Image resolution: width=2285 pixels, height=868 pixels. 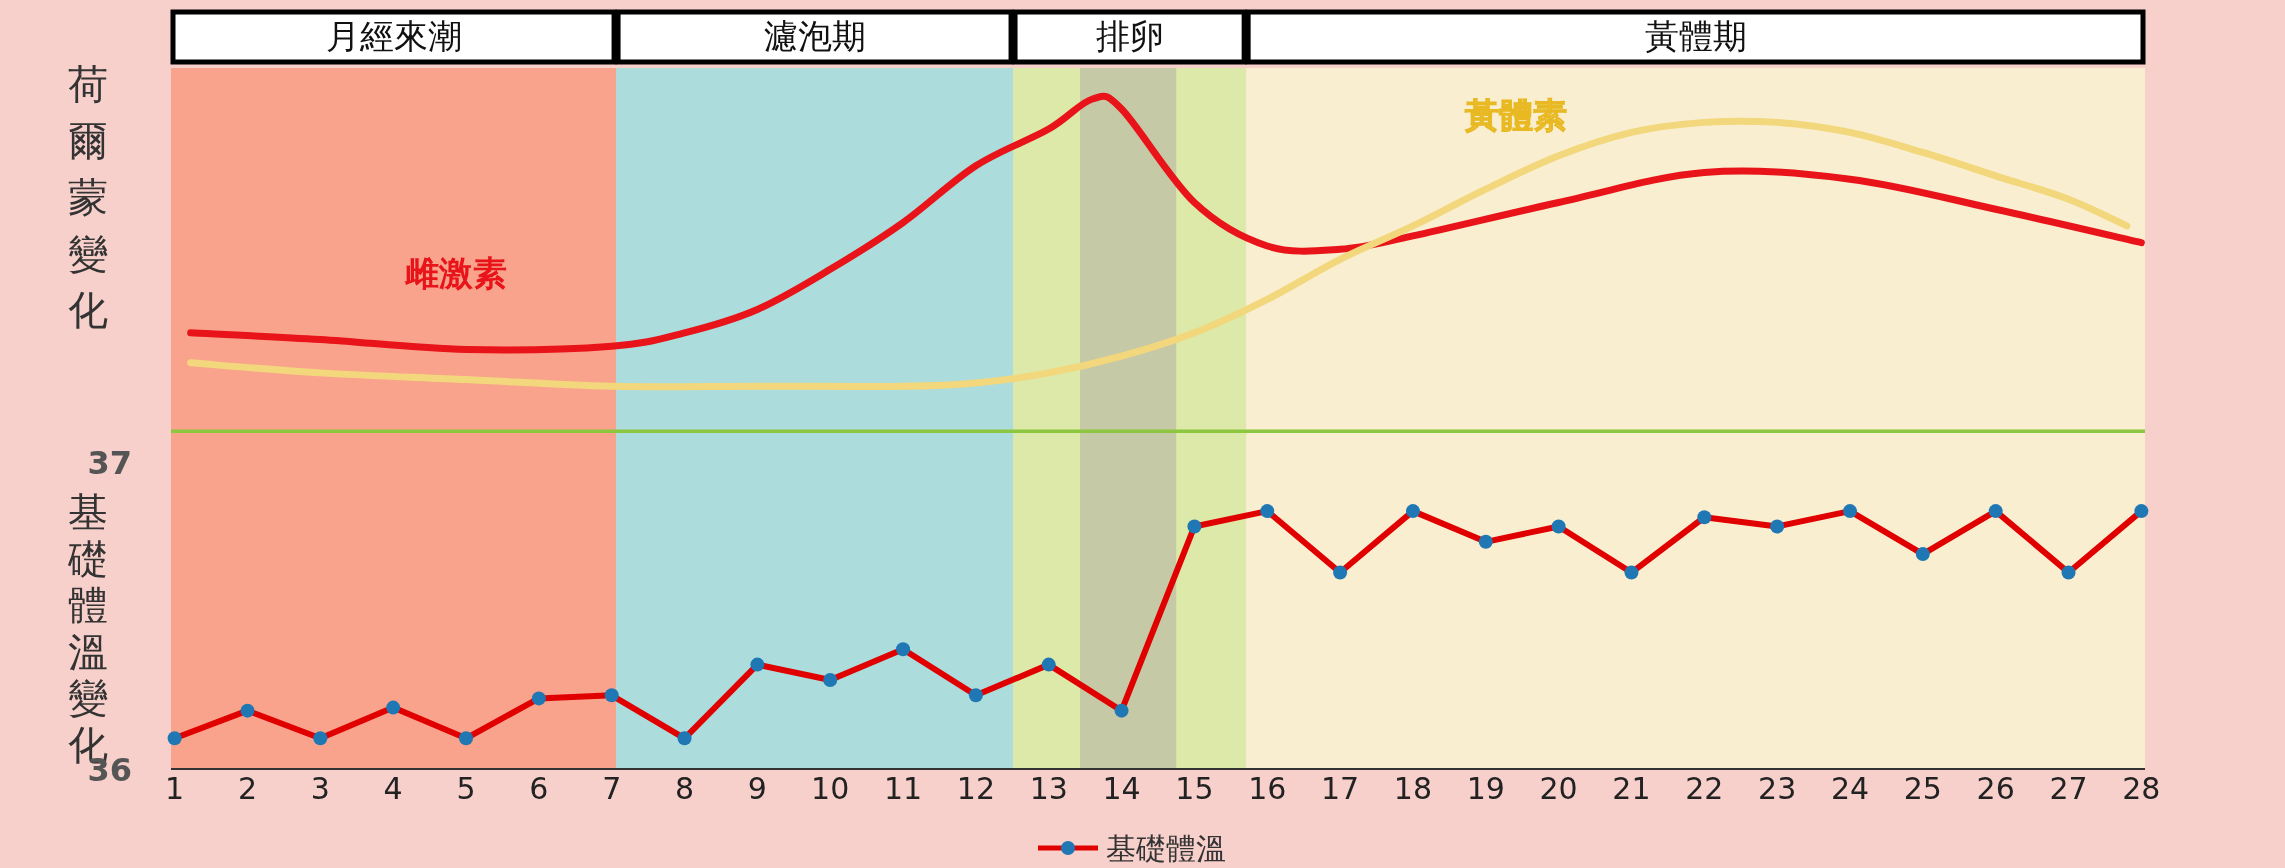 I want to click on series-label: 黃體素, so click(x=1515, y=115).